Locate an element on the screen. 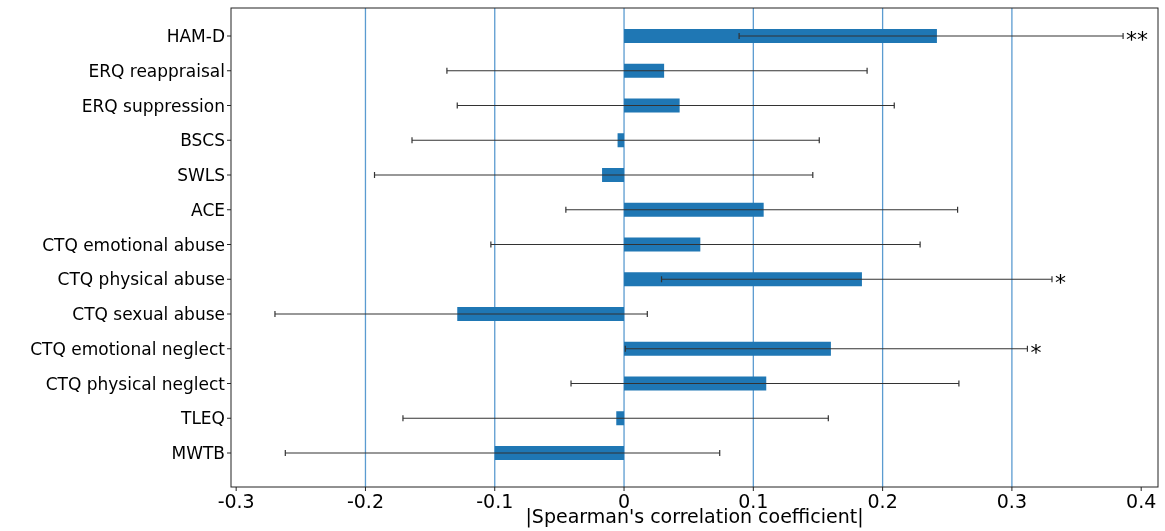  x-tick-label: -0.3 is located at coordinates (236, 501).